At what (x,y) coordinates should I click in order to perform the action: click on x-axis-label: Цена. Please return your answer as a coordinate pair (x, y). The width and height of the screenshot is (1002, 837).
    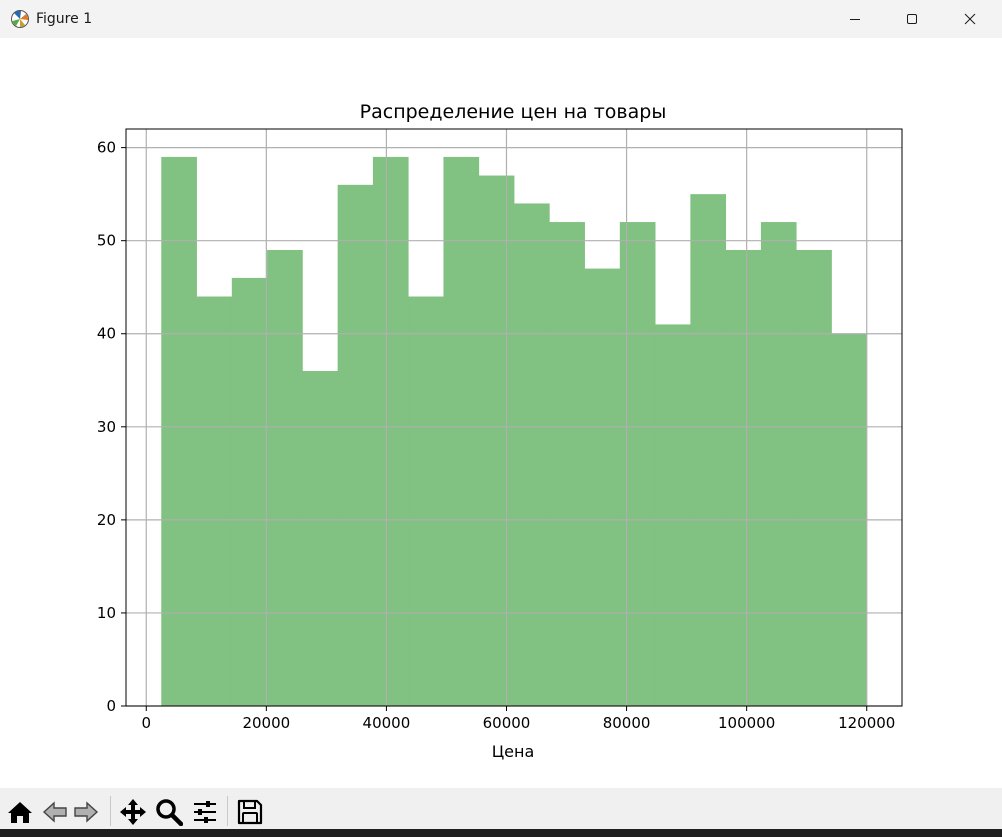
    Looking at the image, I should click on (513, 751).